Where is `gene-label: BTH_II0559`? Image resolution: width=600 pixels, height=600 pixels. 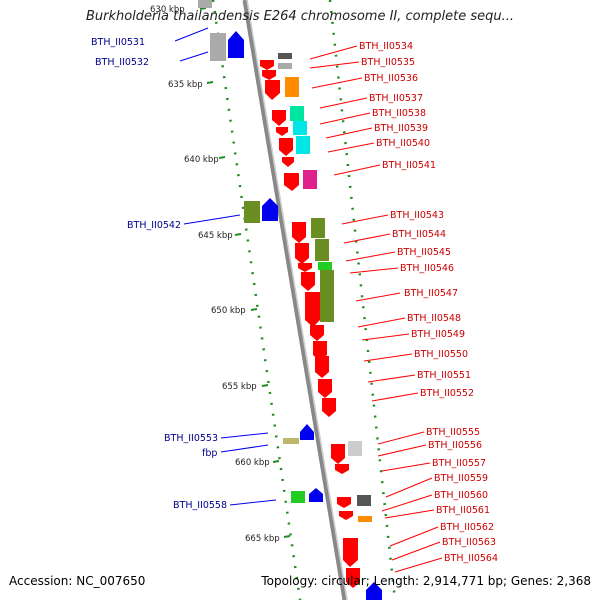 gene-label: BTH_II0559 is located at coordinates (461, 478).